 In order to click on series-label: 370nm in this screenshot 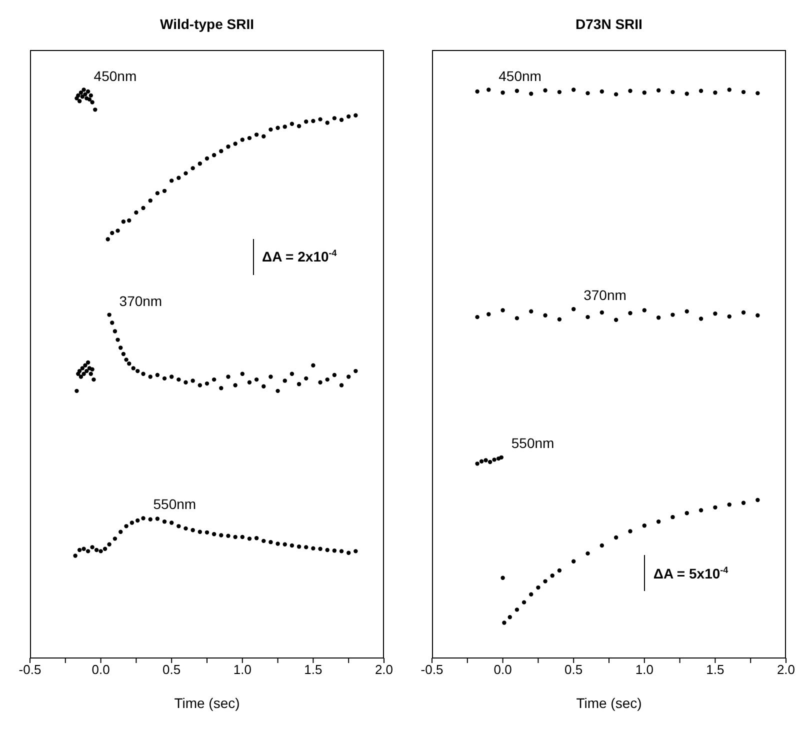, I will do `click(605, 295)`.